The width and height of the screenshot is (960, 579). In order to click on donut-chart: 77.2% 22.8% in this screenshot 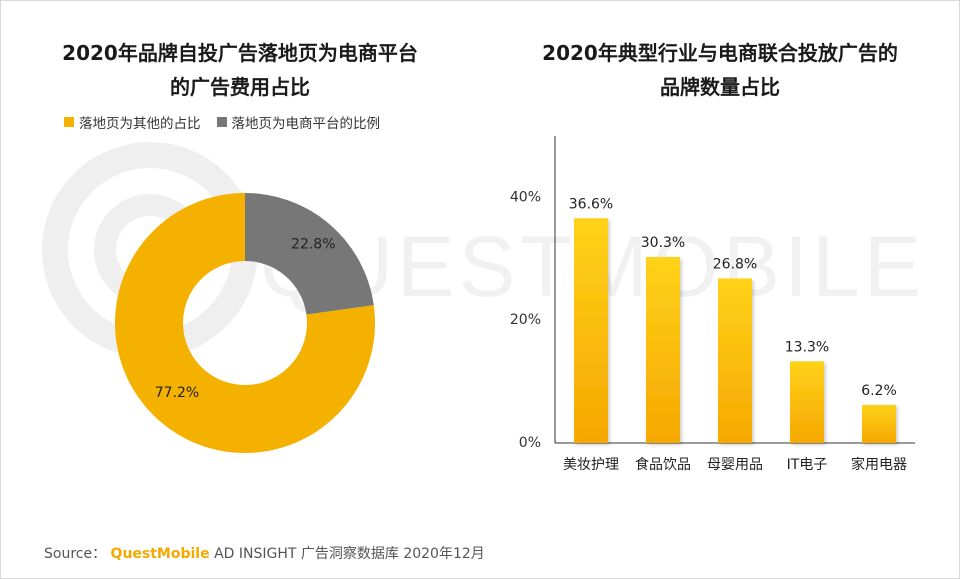, I will do `click(245, 323)`.